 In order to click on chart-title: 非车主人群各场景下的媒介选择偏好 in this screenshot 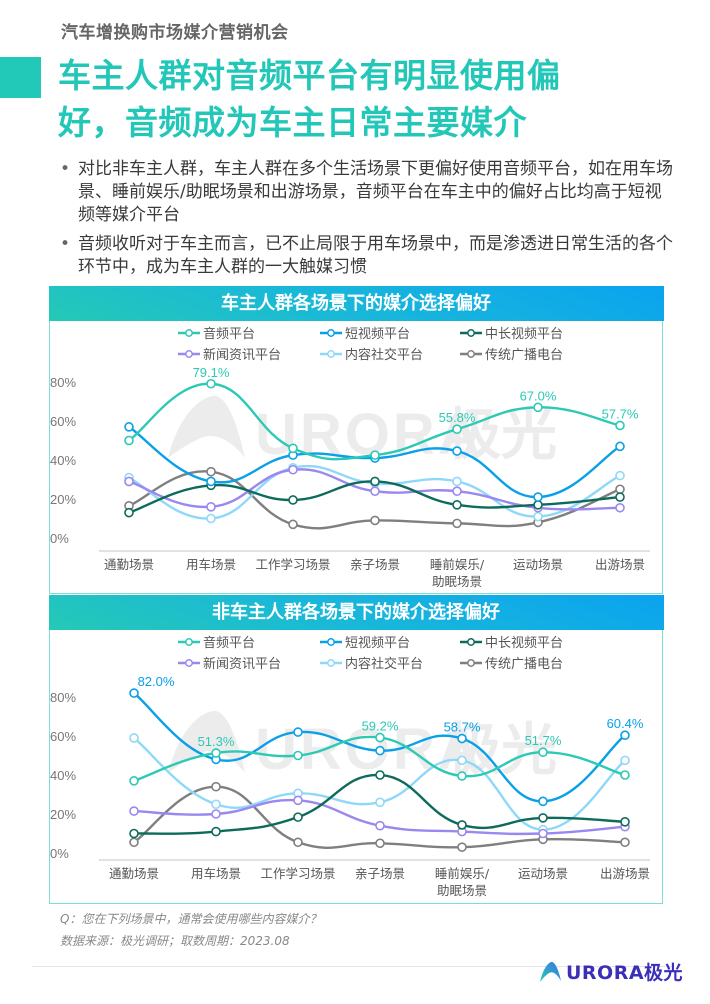, I will do `click(356, 612)`.